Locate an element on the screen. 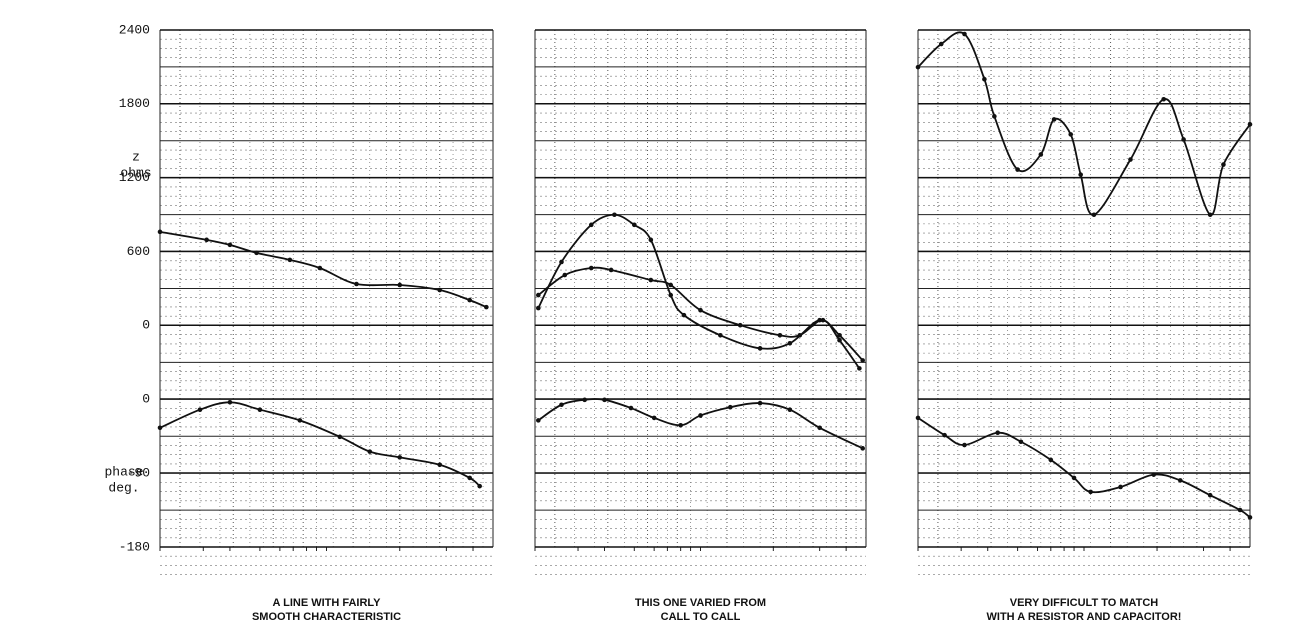  y2-tick-label: -90 is located at coordinates (138, 472).